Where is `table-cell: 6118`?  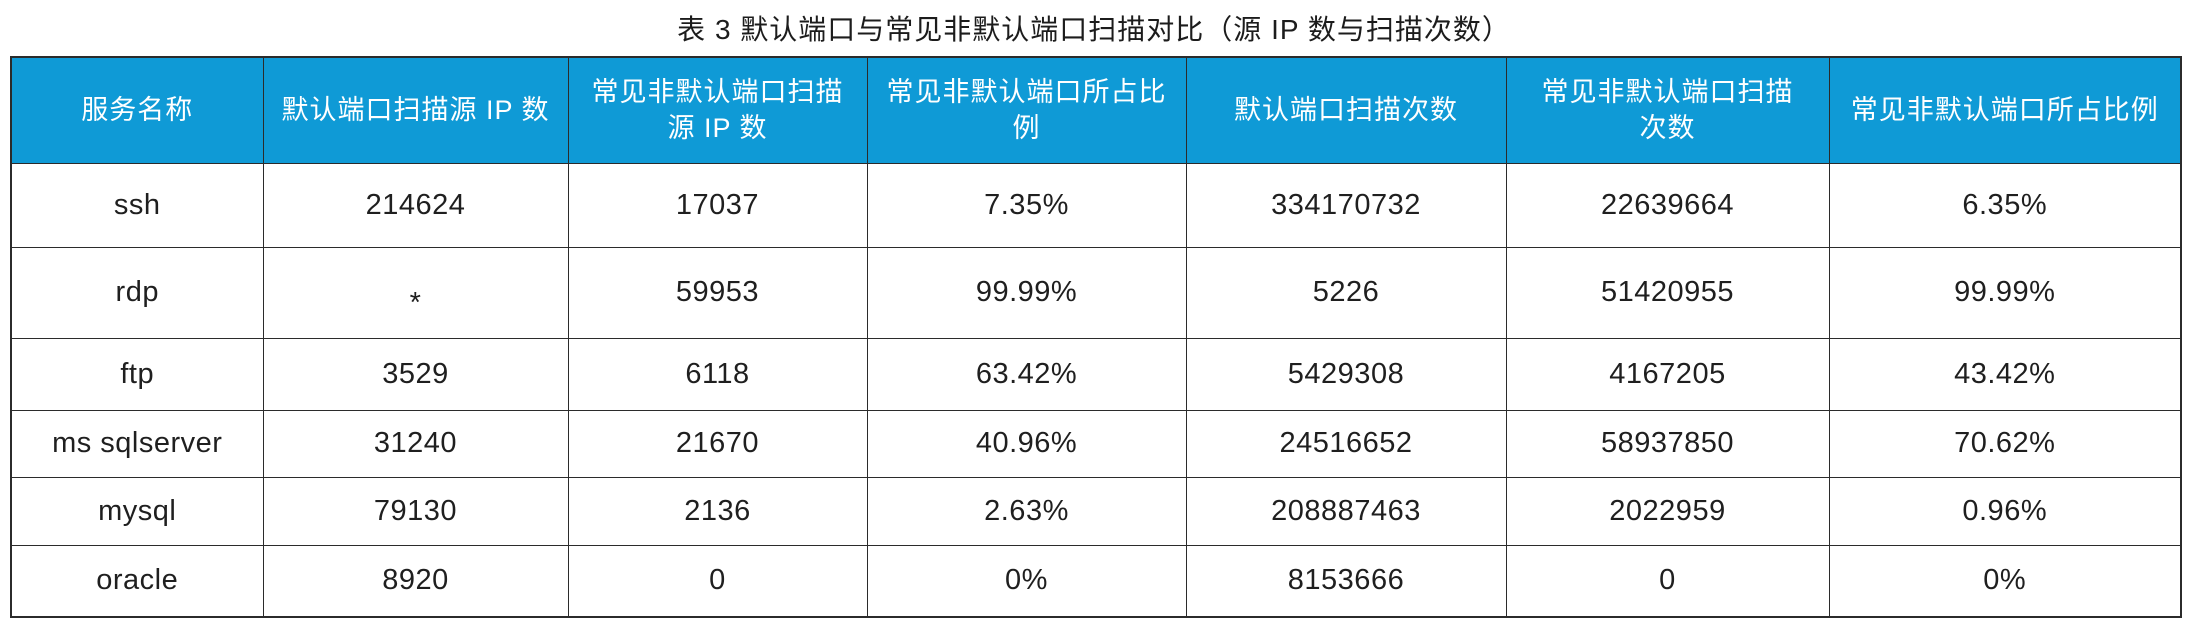
table-cell: 6118 is located at coordinates (717, 374).